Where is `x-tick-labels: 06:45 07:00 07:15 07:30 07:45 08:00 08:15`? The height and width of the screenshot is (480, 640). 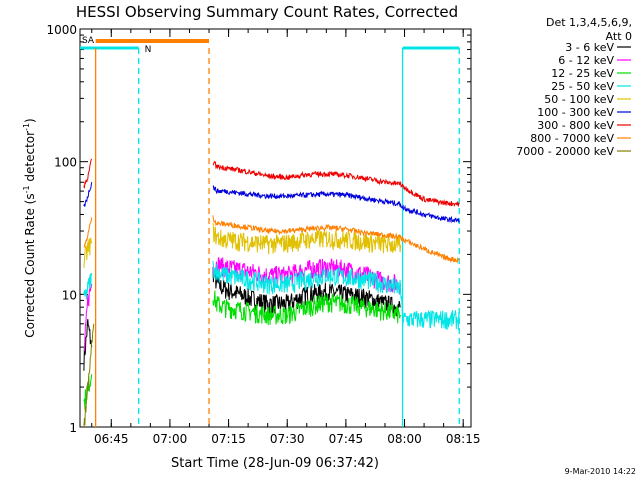
x-tick-labels: 06:45 07:00 07:15 07:30 07:45 08:00 08:15 is located at coordinates (287, 439).